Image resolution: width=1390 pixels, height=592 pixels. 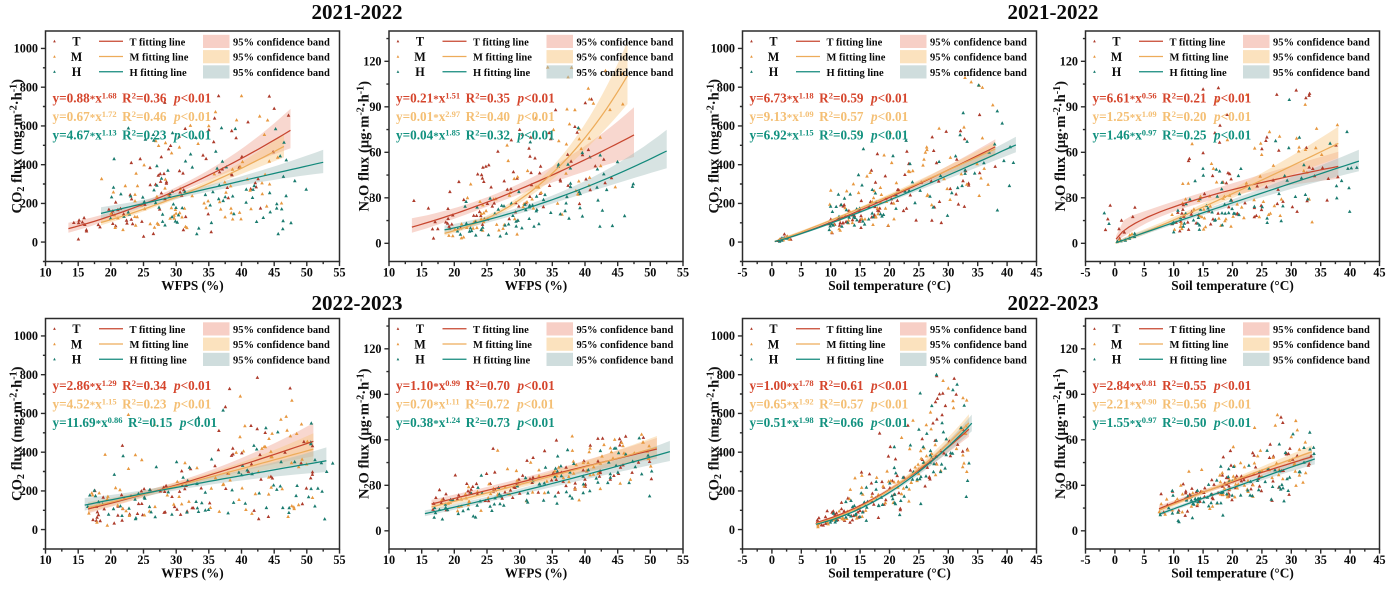 I want to click on svg-text: 10, so click(x=1174, y=560).